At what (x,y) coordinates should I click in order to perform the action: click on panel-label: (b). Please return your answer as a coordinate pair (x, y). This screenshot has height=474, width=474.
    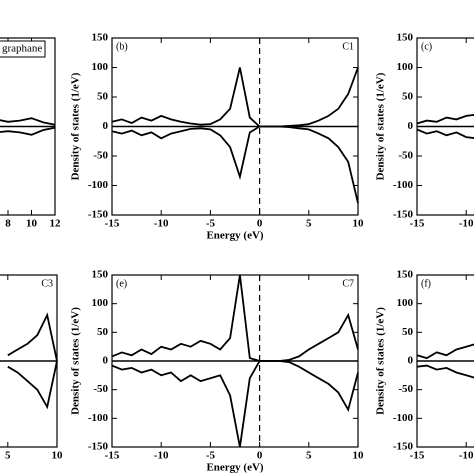
    Looking at the image, I should click on (122, 46).